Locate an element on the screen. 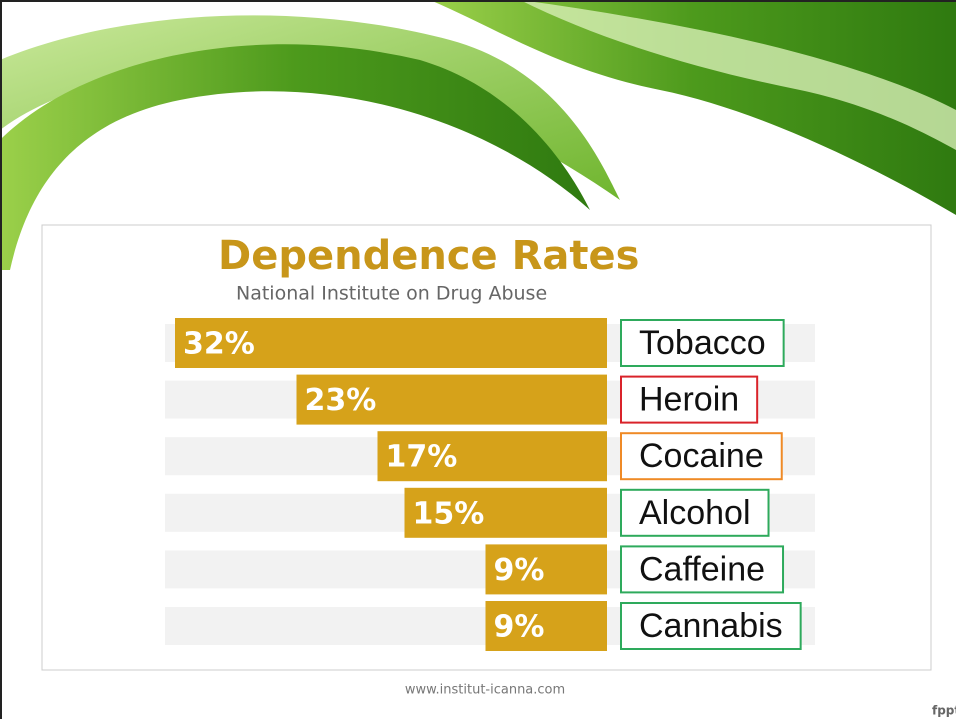 Image resolution: width=956 pixels, height=719 pixels. category-label: Caffeine is located at coordinates (702, 569).